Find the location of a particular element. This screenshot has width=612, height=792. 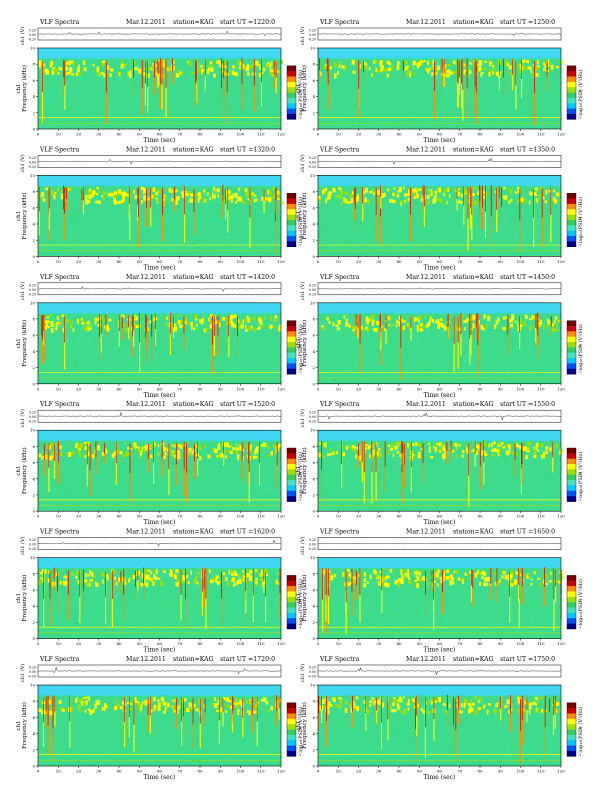

panel-start-ut: start UT =1250:0 is located at coordinates (527, 22).